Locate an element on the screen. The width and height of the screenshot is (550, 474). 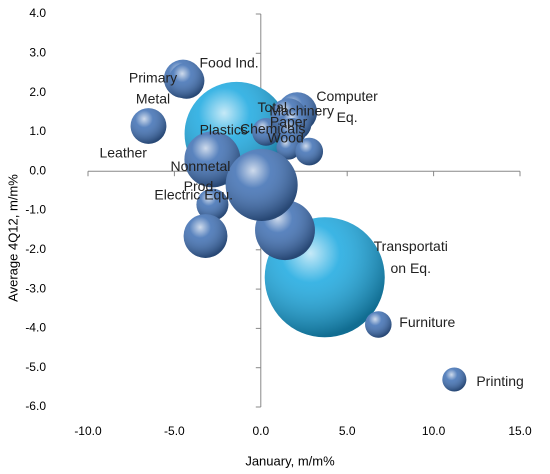
y-tick-label: 2.0 is located at coordinates (37, 92).